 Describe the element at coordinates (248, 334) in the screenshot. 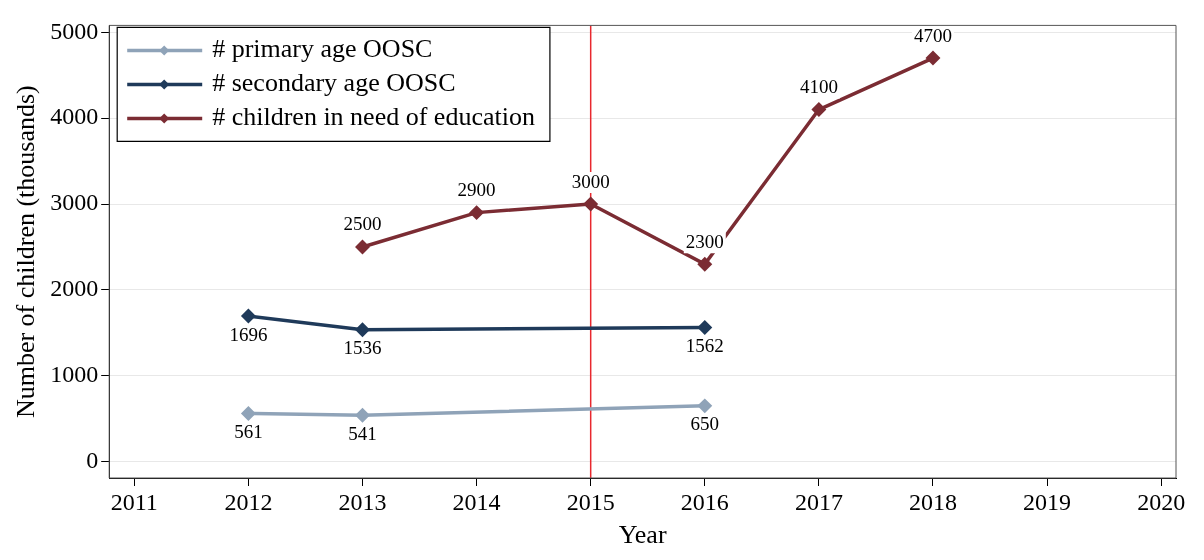

I see `data-label: 1696` at that location.